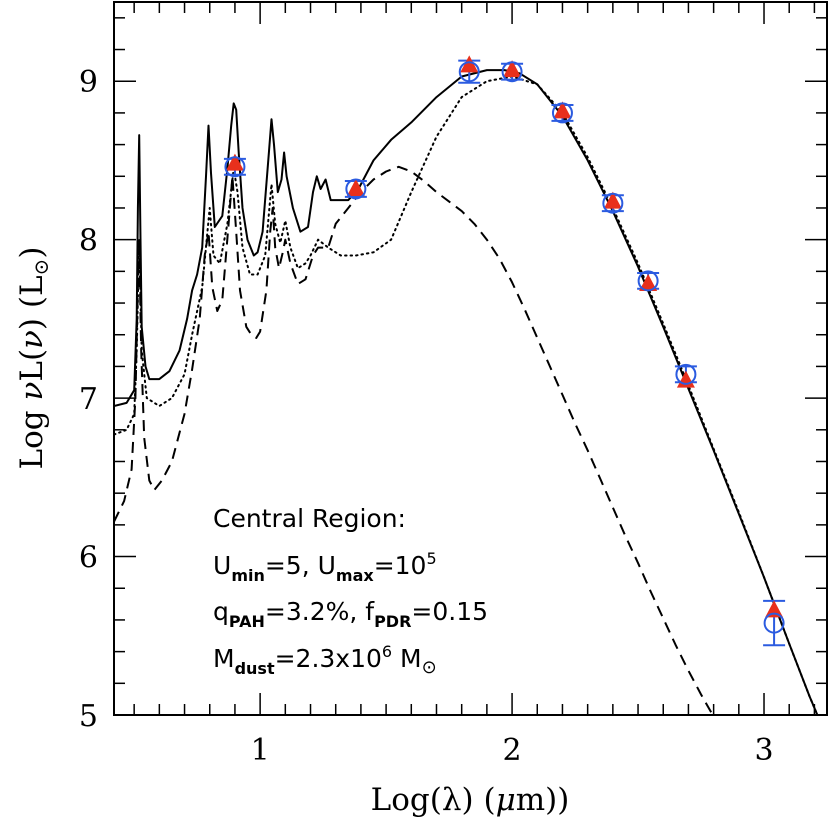 This screenshot has width=830, height=828. What do you see at coordinates (309, 518) in the screenshot?
I see `annotation-heading: Central Region:` at bounding box center [309, 518].